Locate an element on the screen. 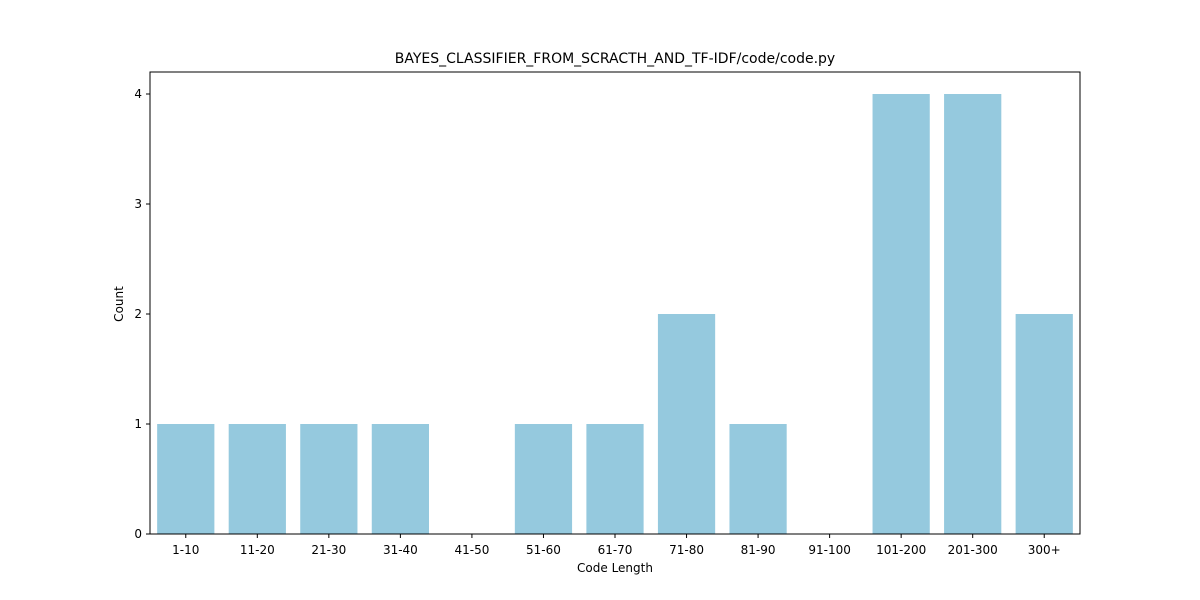 The image size is (1200, 600). y-axis-ticks: 0 1 2 3 4 is located at coordinates (142, 314).